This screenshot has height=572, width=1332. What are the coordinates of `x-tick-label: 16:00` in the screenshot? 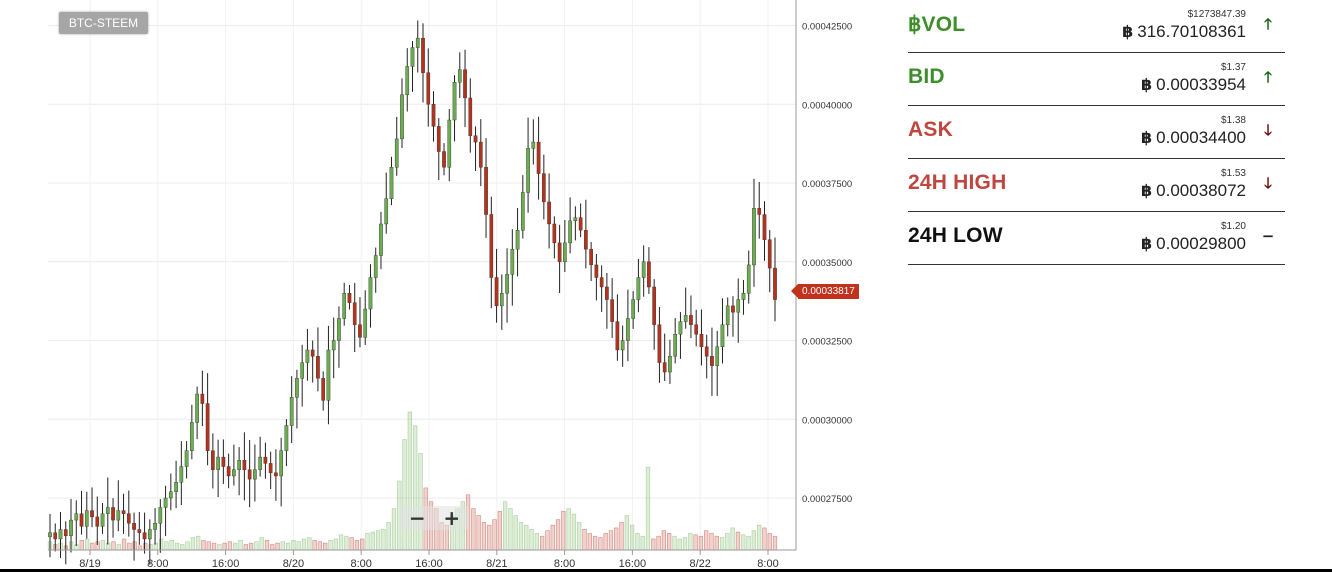 It's located at (429, 564).